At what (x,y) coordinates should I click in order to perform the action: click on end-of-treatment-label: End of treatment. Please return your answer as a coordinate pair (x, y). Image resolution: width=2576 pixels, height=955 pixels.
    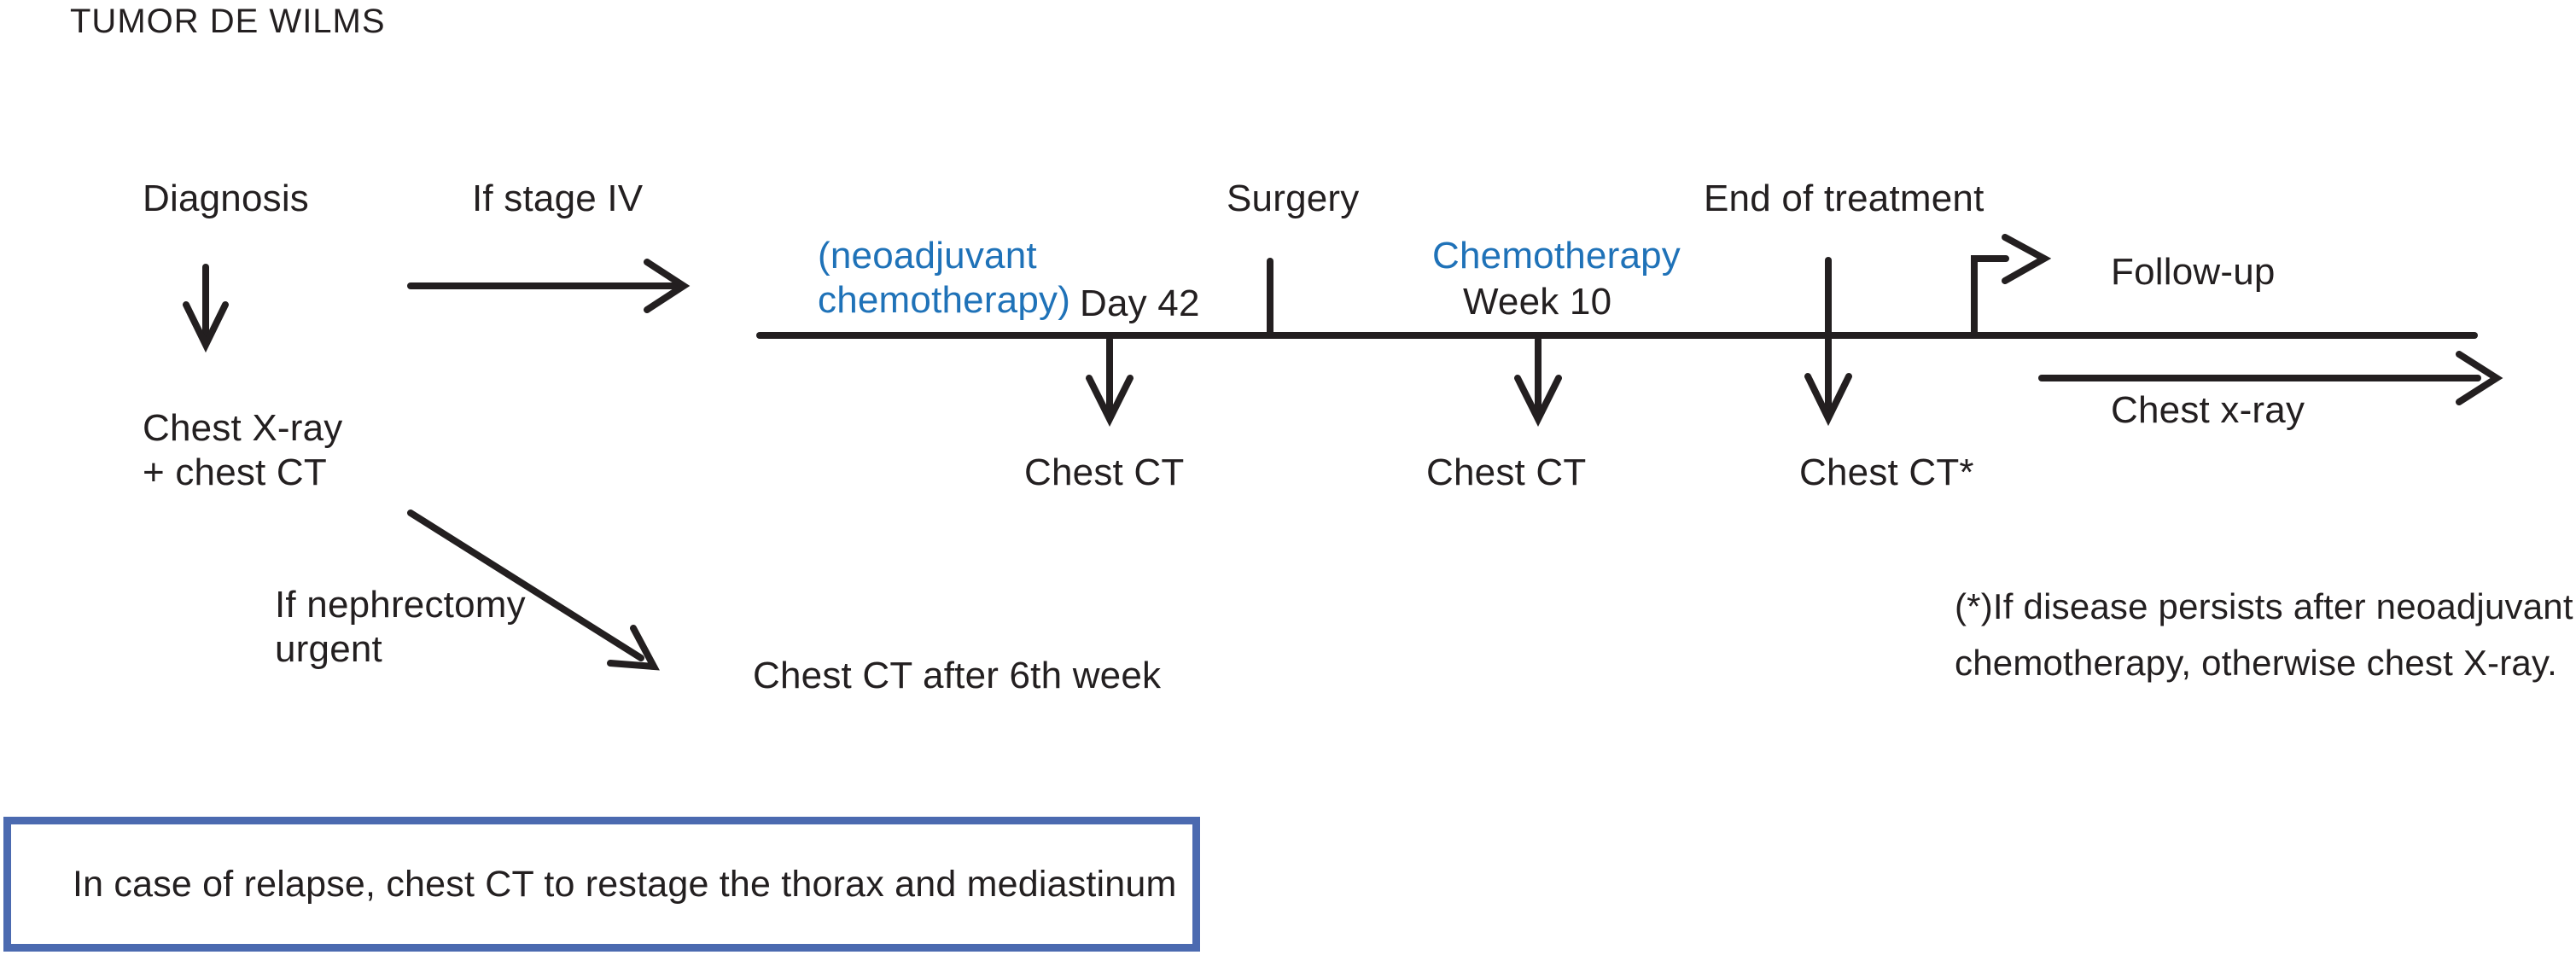
    Looking at the image, I should click on (1844, 199).